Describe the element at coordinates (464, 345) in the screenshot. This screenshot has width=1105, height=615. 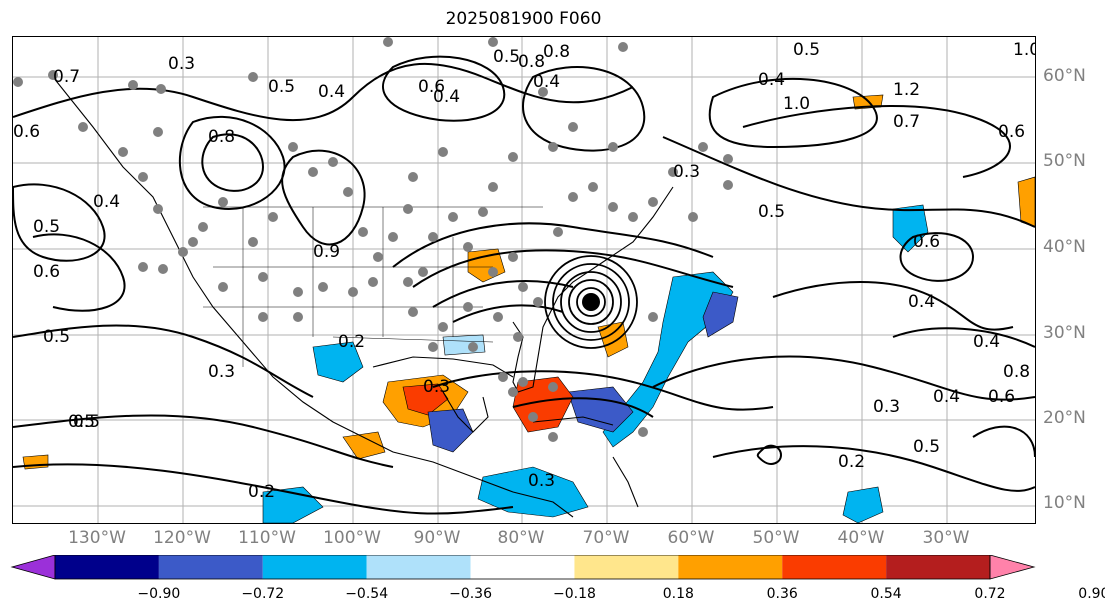
I see `shade-cool-texas` at that location.